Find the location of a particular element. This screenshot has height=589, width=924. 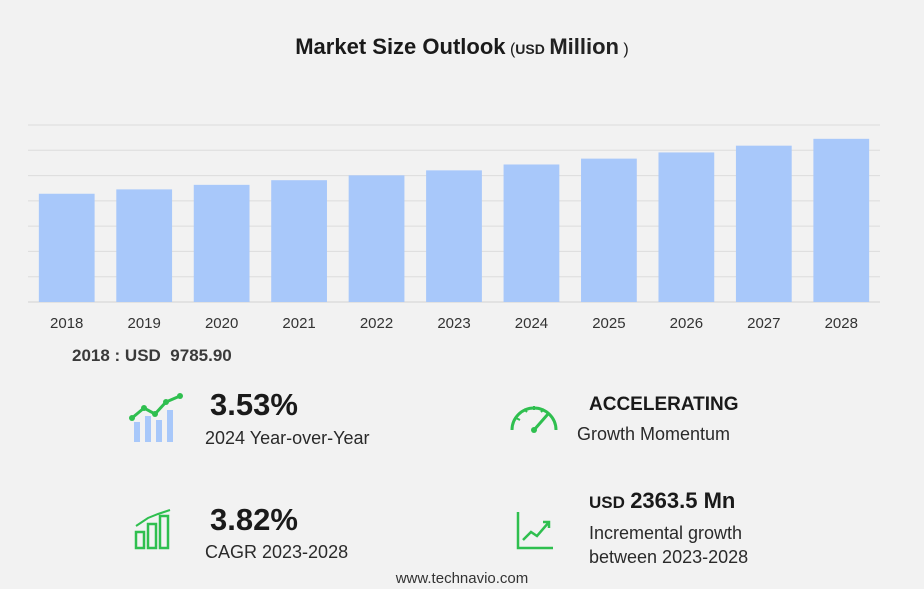

tick-label-2019: 2019 is located at coordinates (143, 323).